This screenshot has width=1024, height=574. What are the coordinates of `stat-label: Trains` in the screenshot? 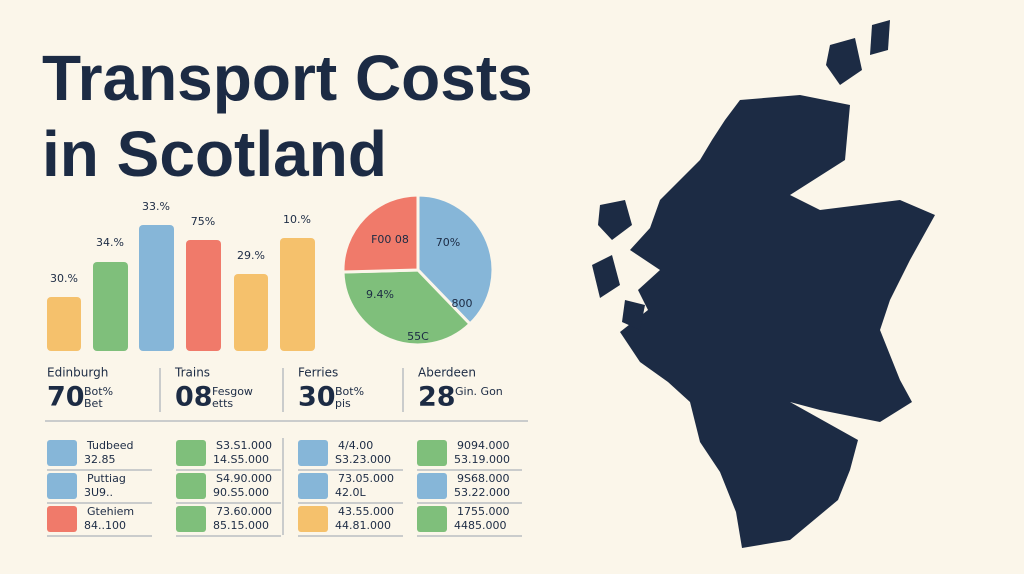 It's located at (192, 373).